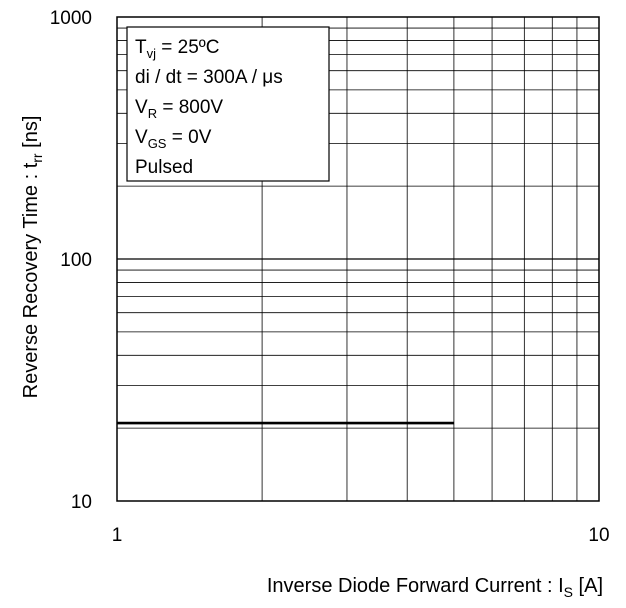  I want to click on x-axis-label-unit: [A], so click(588, 586).